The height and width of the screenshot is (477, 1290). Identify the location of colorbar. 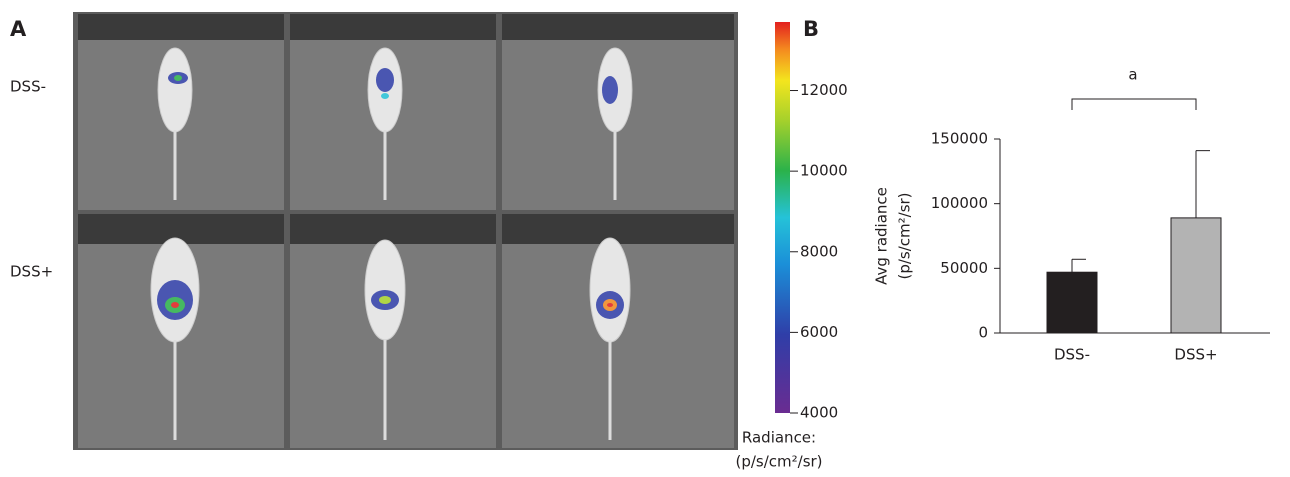
(782, 217).